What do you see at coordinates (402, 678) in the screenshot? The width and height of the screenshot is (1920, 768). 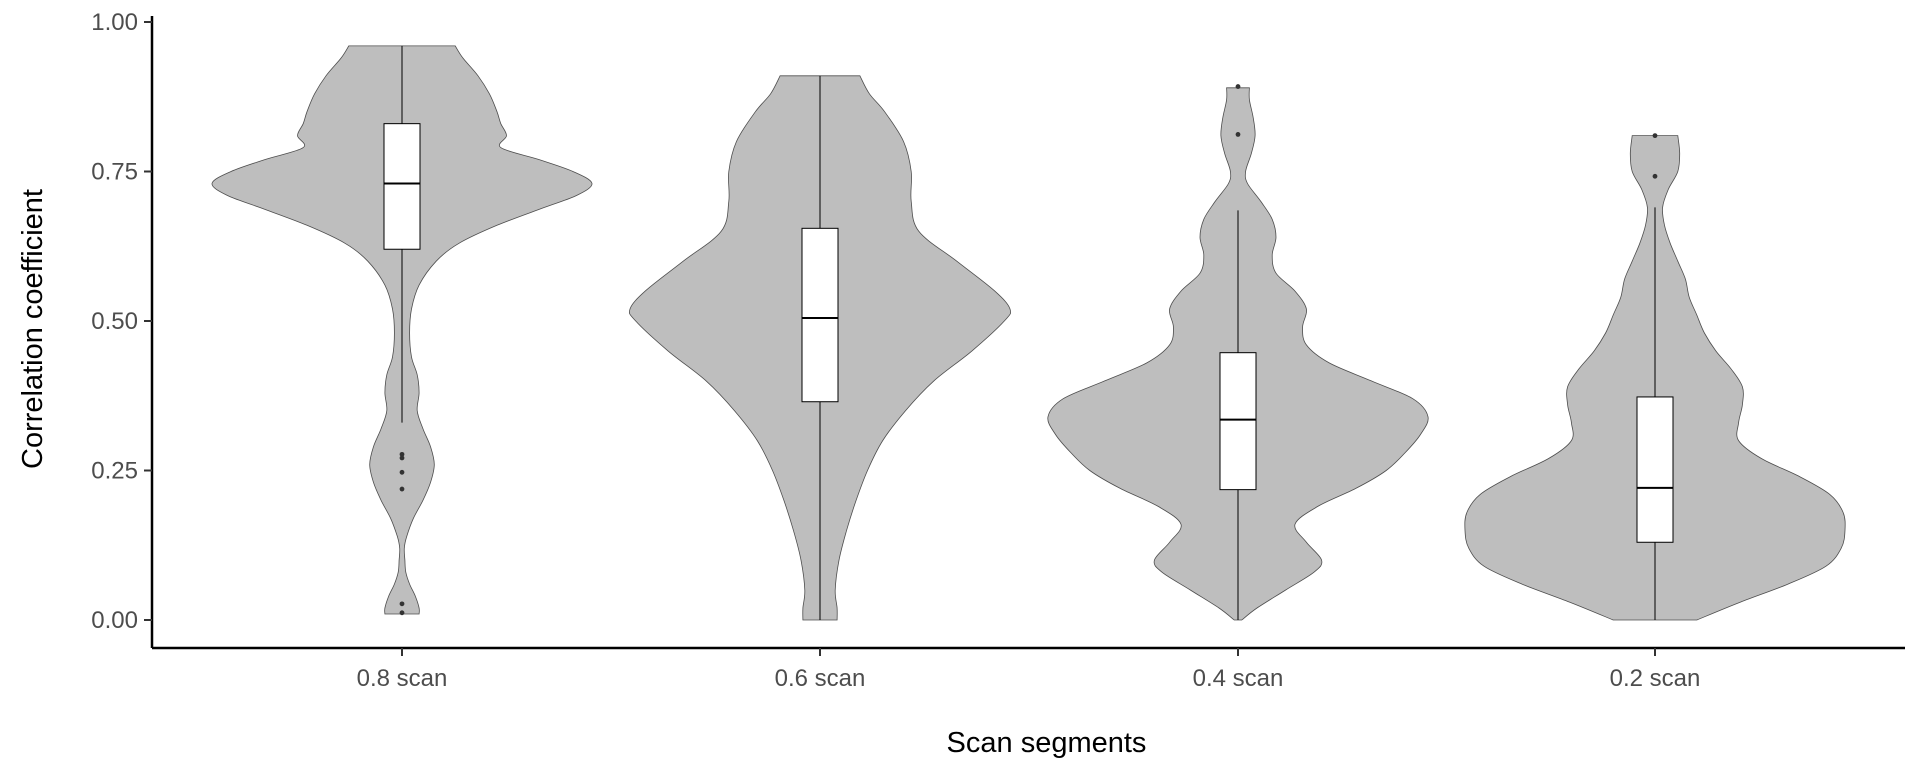 I see `x-tick-label: 0.8 scan` at bounding box center [402, 678].